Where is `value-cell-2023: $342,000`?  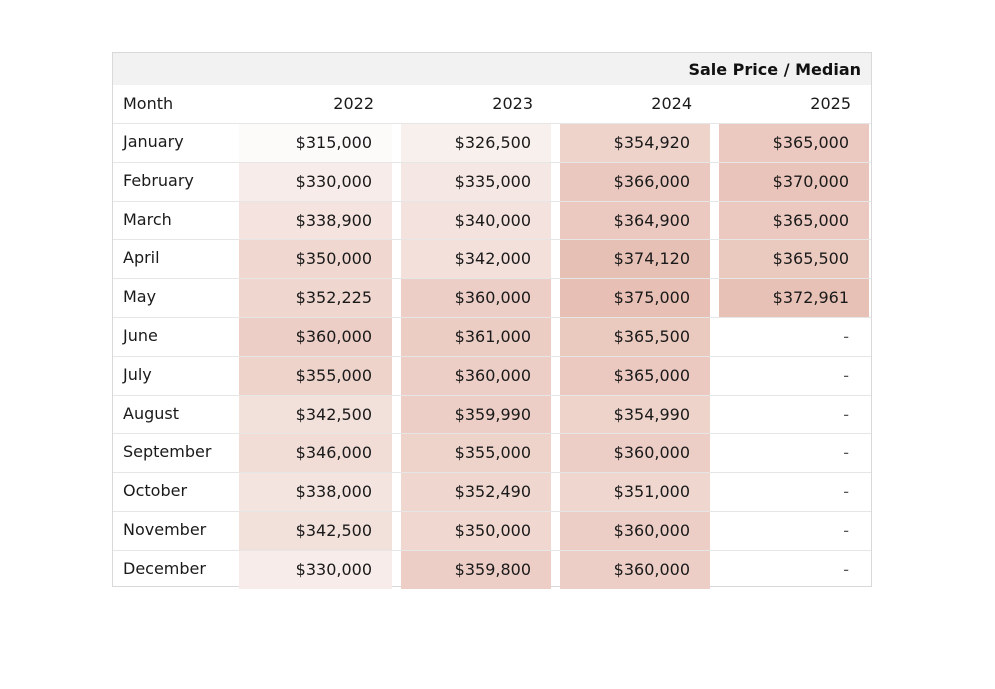
value-cell-2023: $342,000 is located at coordinates (476, 259).